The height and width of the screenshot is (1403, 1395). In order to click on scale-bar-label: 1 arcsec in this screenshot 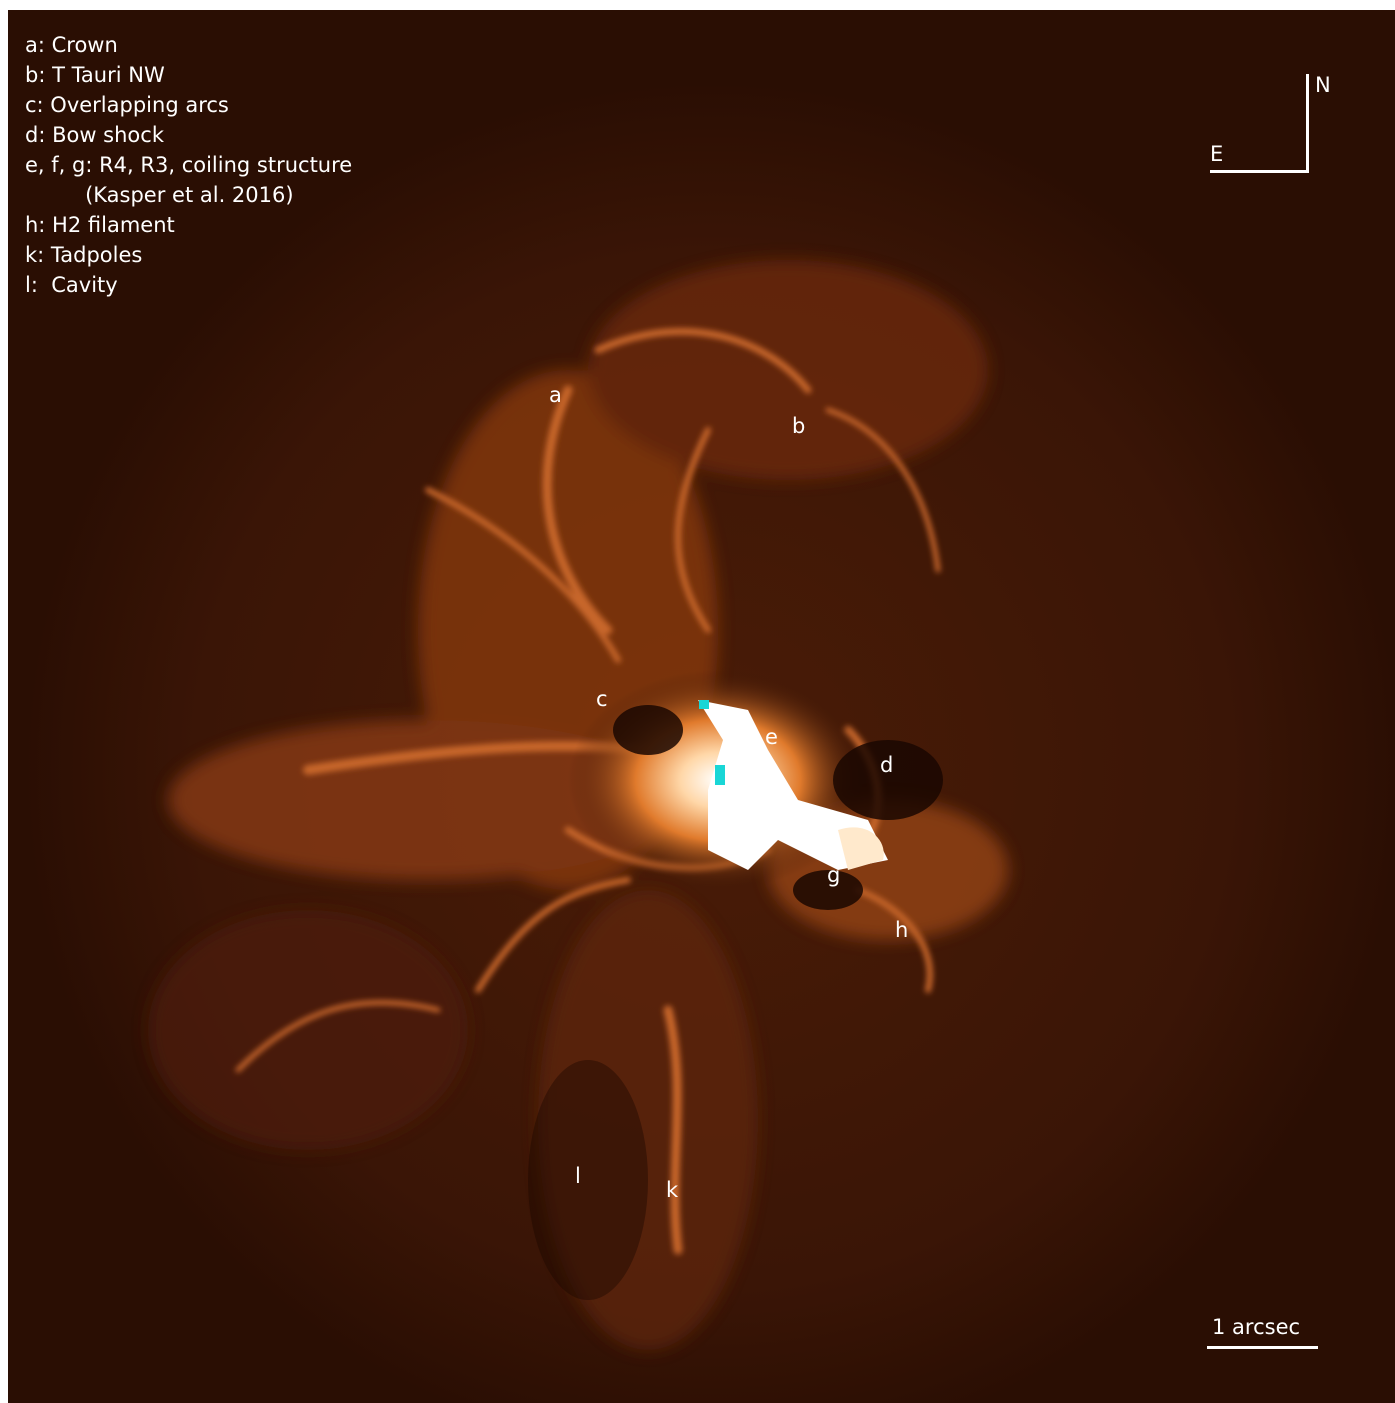, I will do `click(1256, 1327)`.